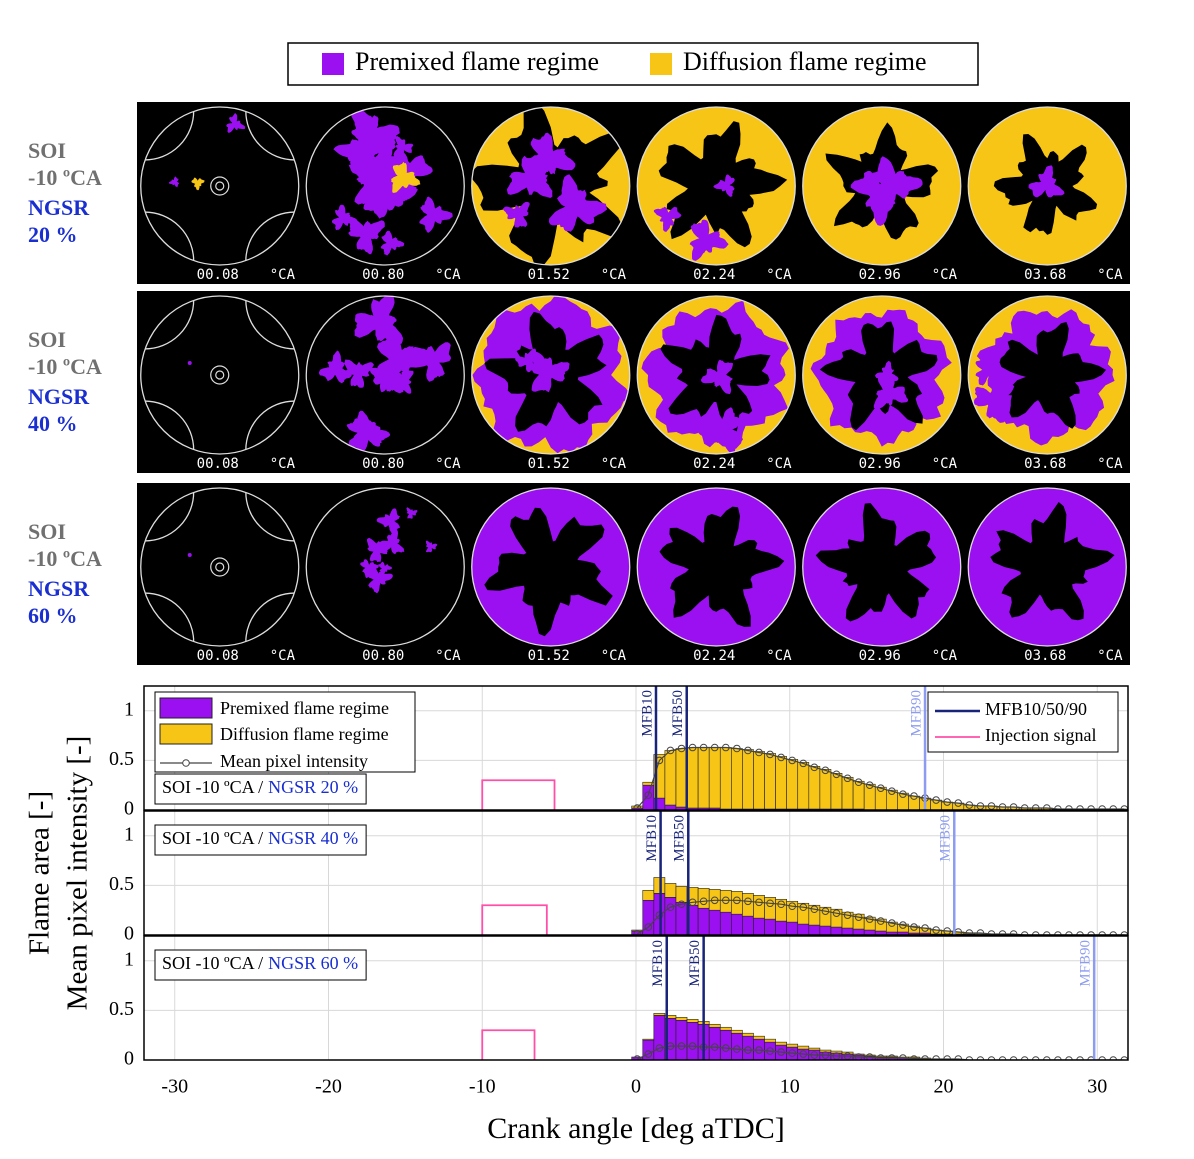 The image size is (1194, 1159). I want to click on y-axis-label: Flame area [-], so click(40, 873).